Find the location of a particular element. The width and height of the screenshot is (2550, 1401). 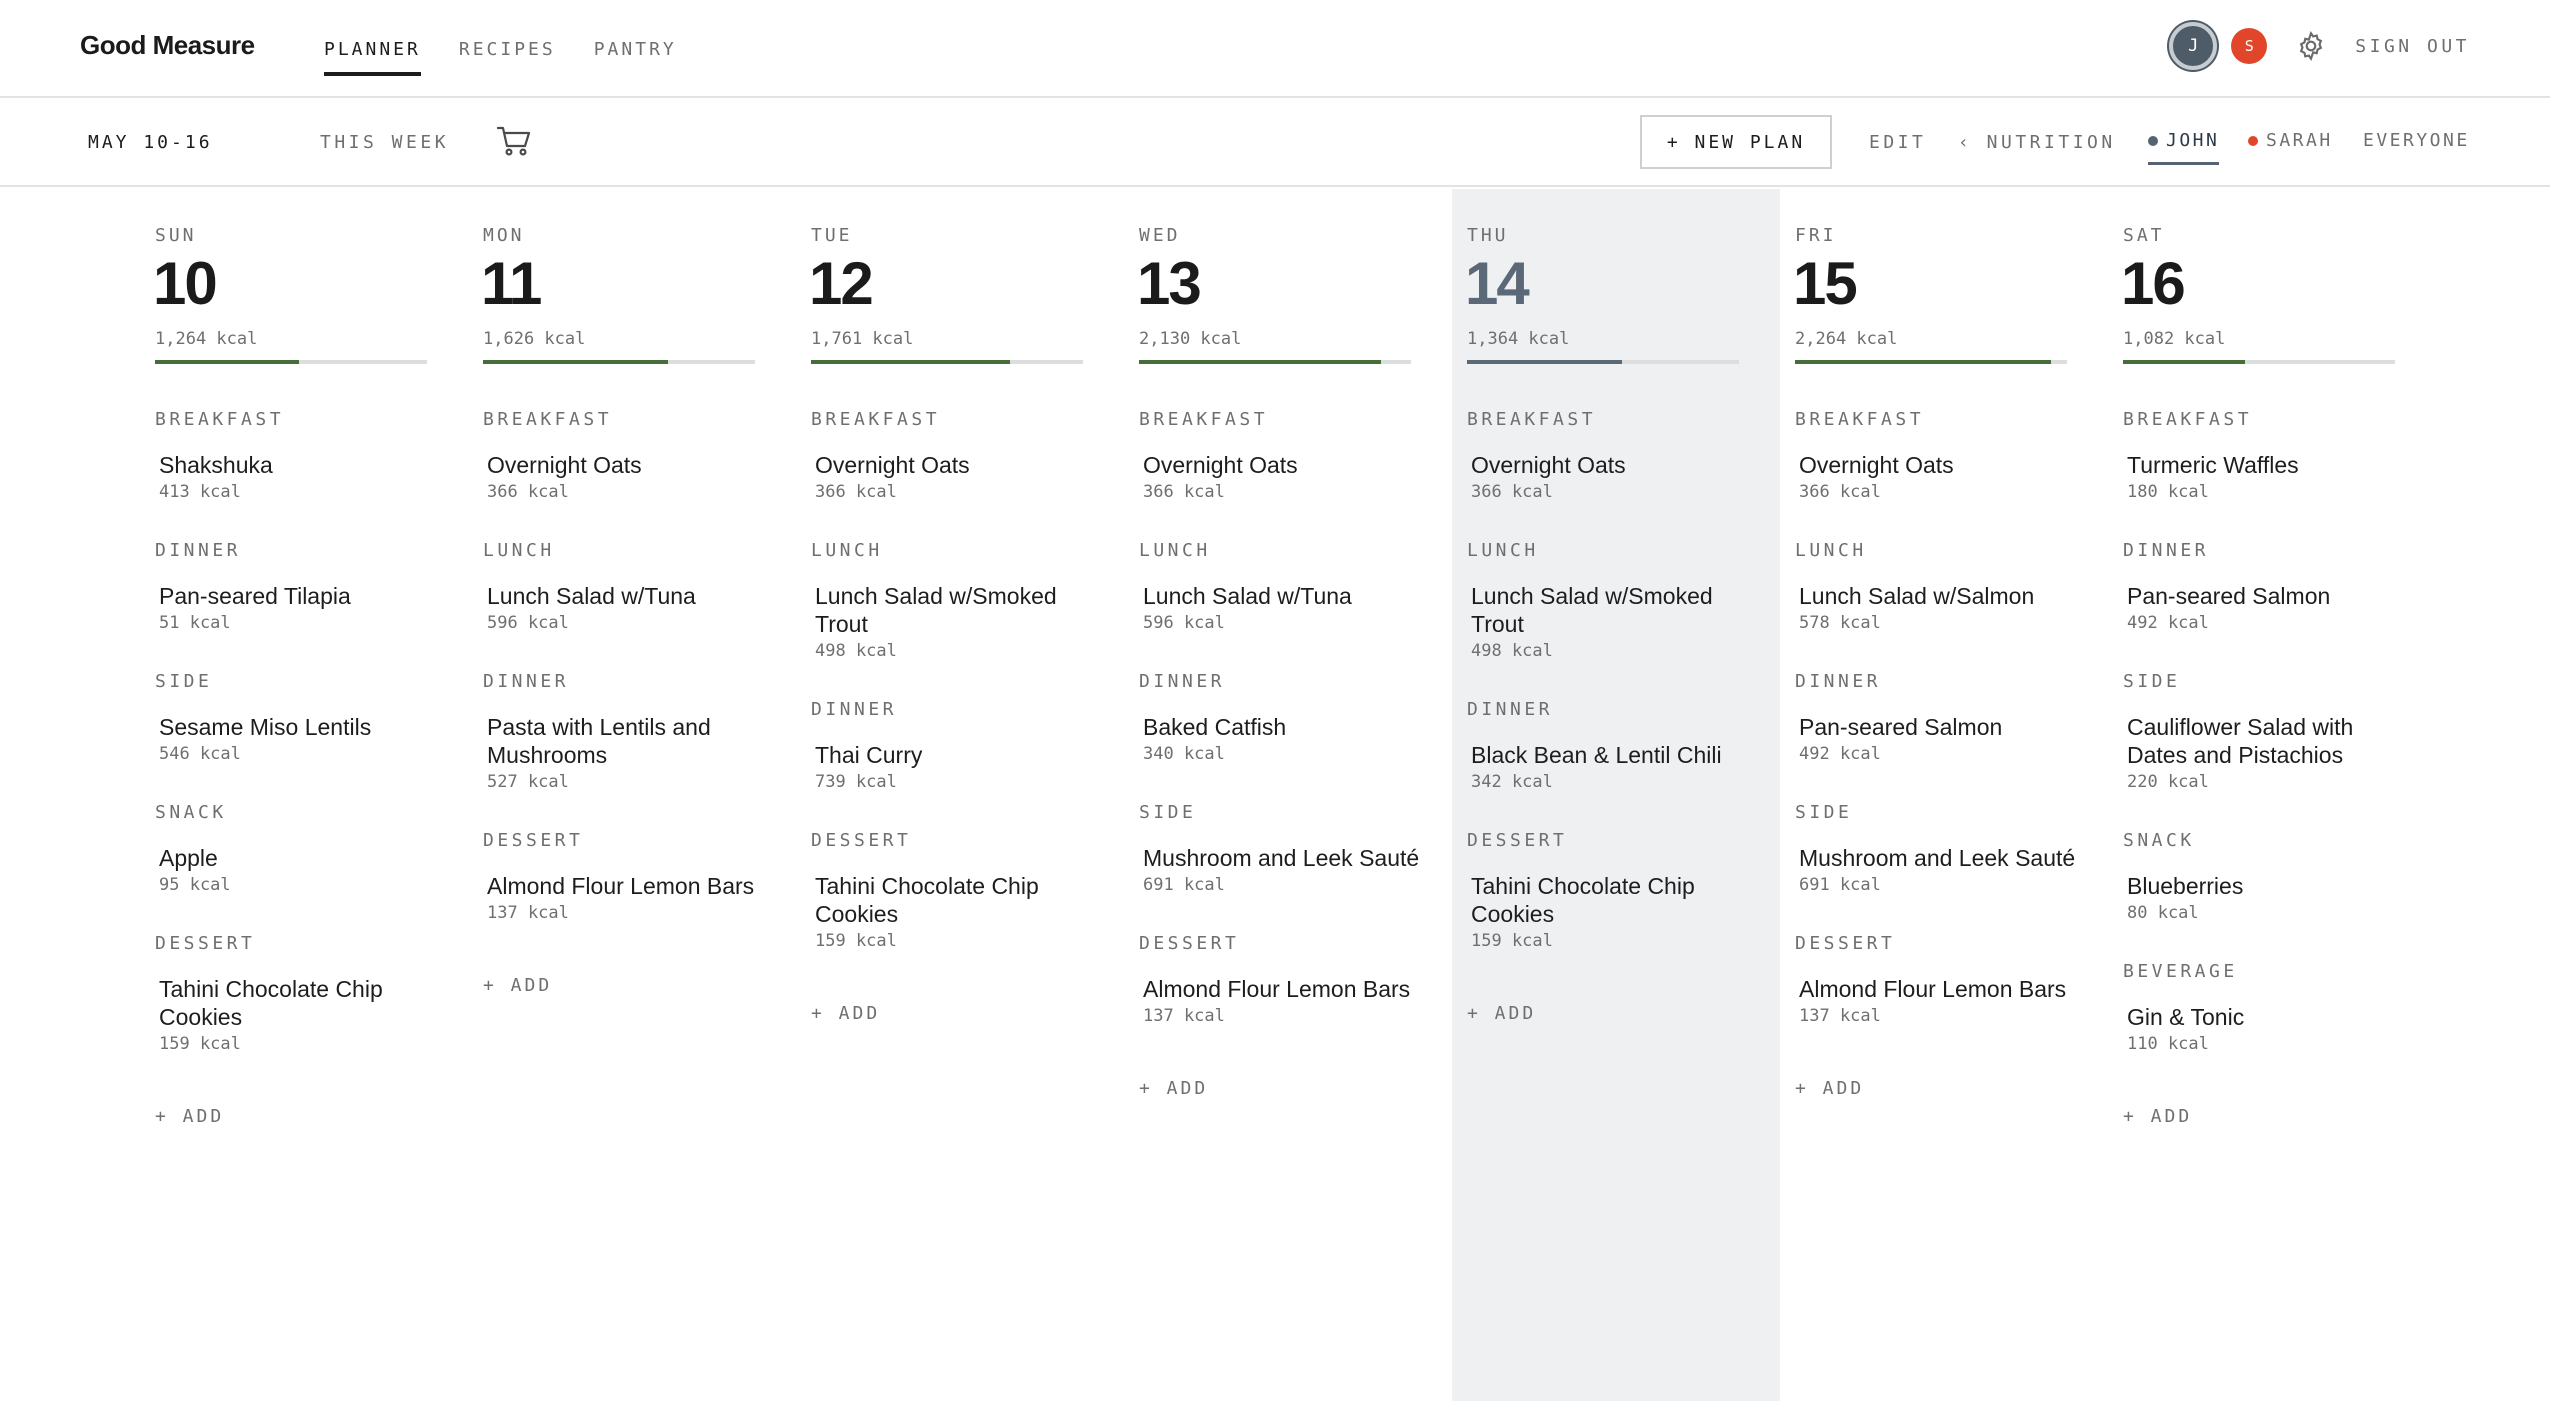

day-total-kcal: 1,626 kcal is located at coordinates (534, 339).